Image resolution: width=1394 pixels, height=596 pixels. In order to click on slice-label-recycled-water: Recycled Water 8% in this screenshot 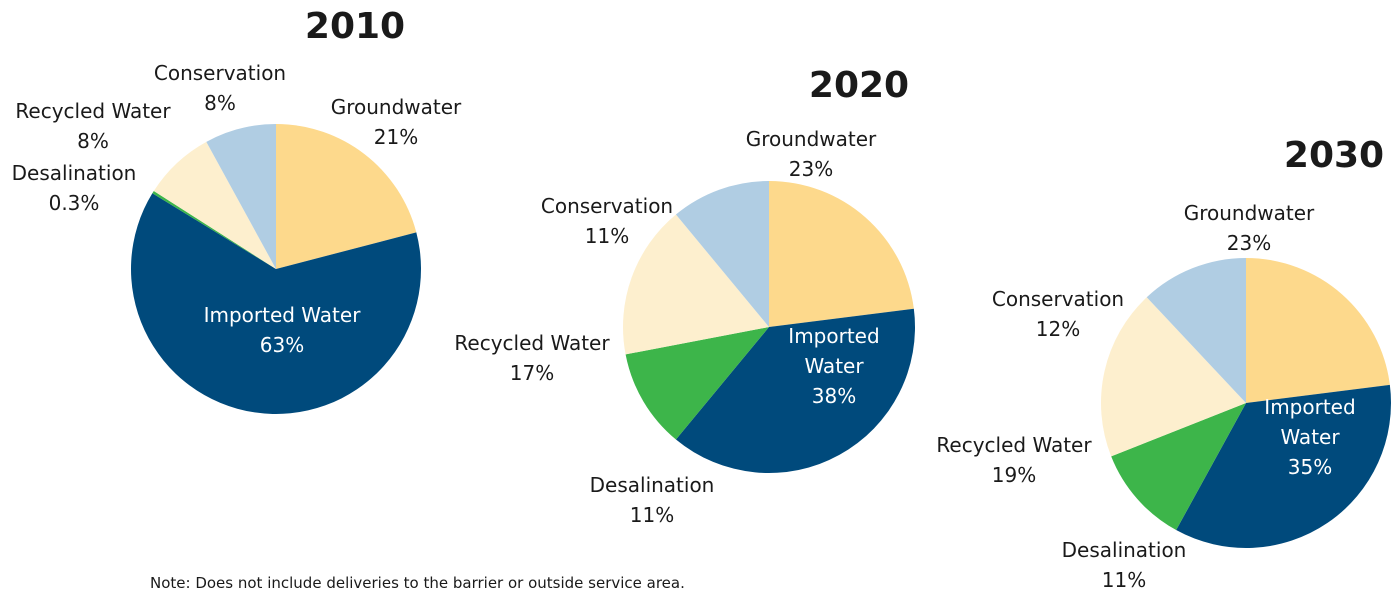, I will do `click(93, 126)`.